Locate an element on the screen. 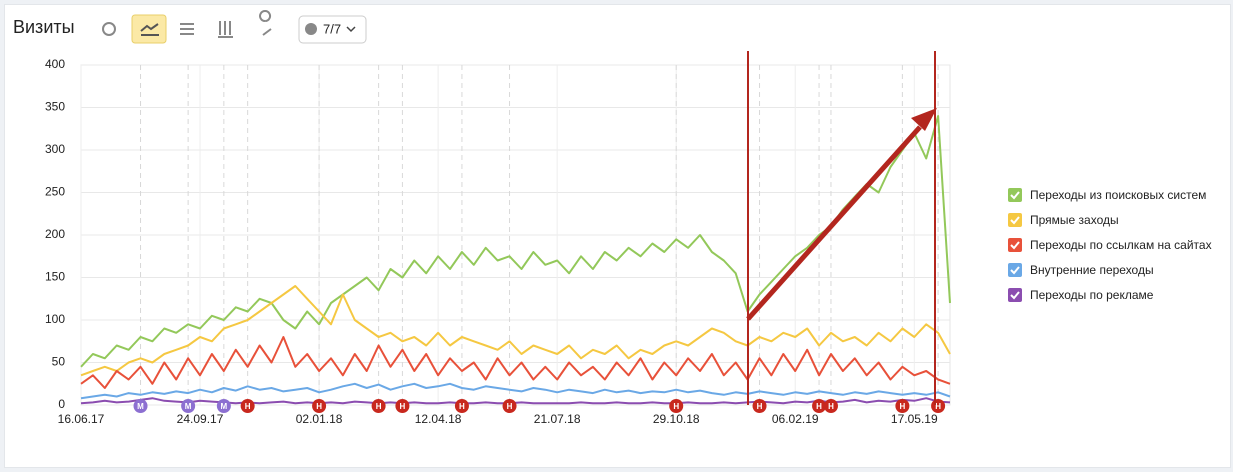 Image resolution: width=1233 pixels, height=472 pixels. arrow-head is located at coordinates (924, 119).